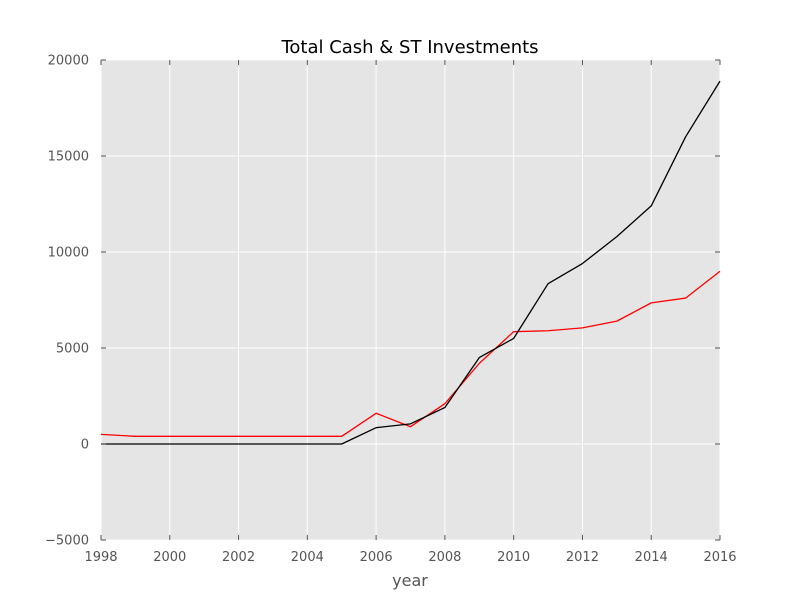 The width and height of the screenshot is (800, 604). Describe the element at coordinates (238, 557) in the screenshot. I see `x-tick-label: 2002` at that location.